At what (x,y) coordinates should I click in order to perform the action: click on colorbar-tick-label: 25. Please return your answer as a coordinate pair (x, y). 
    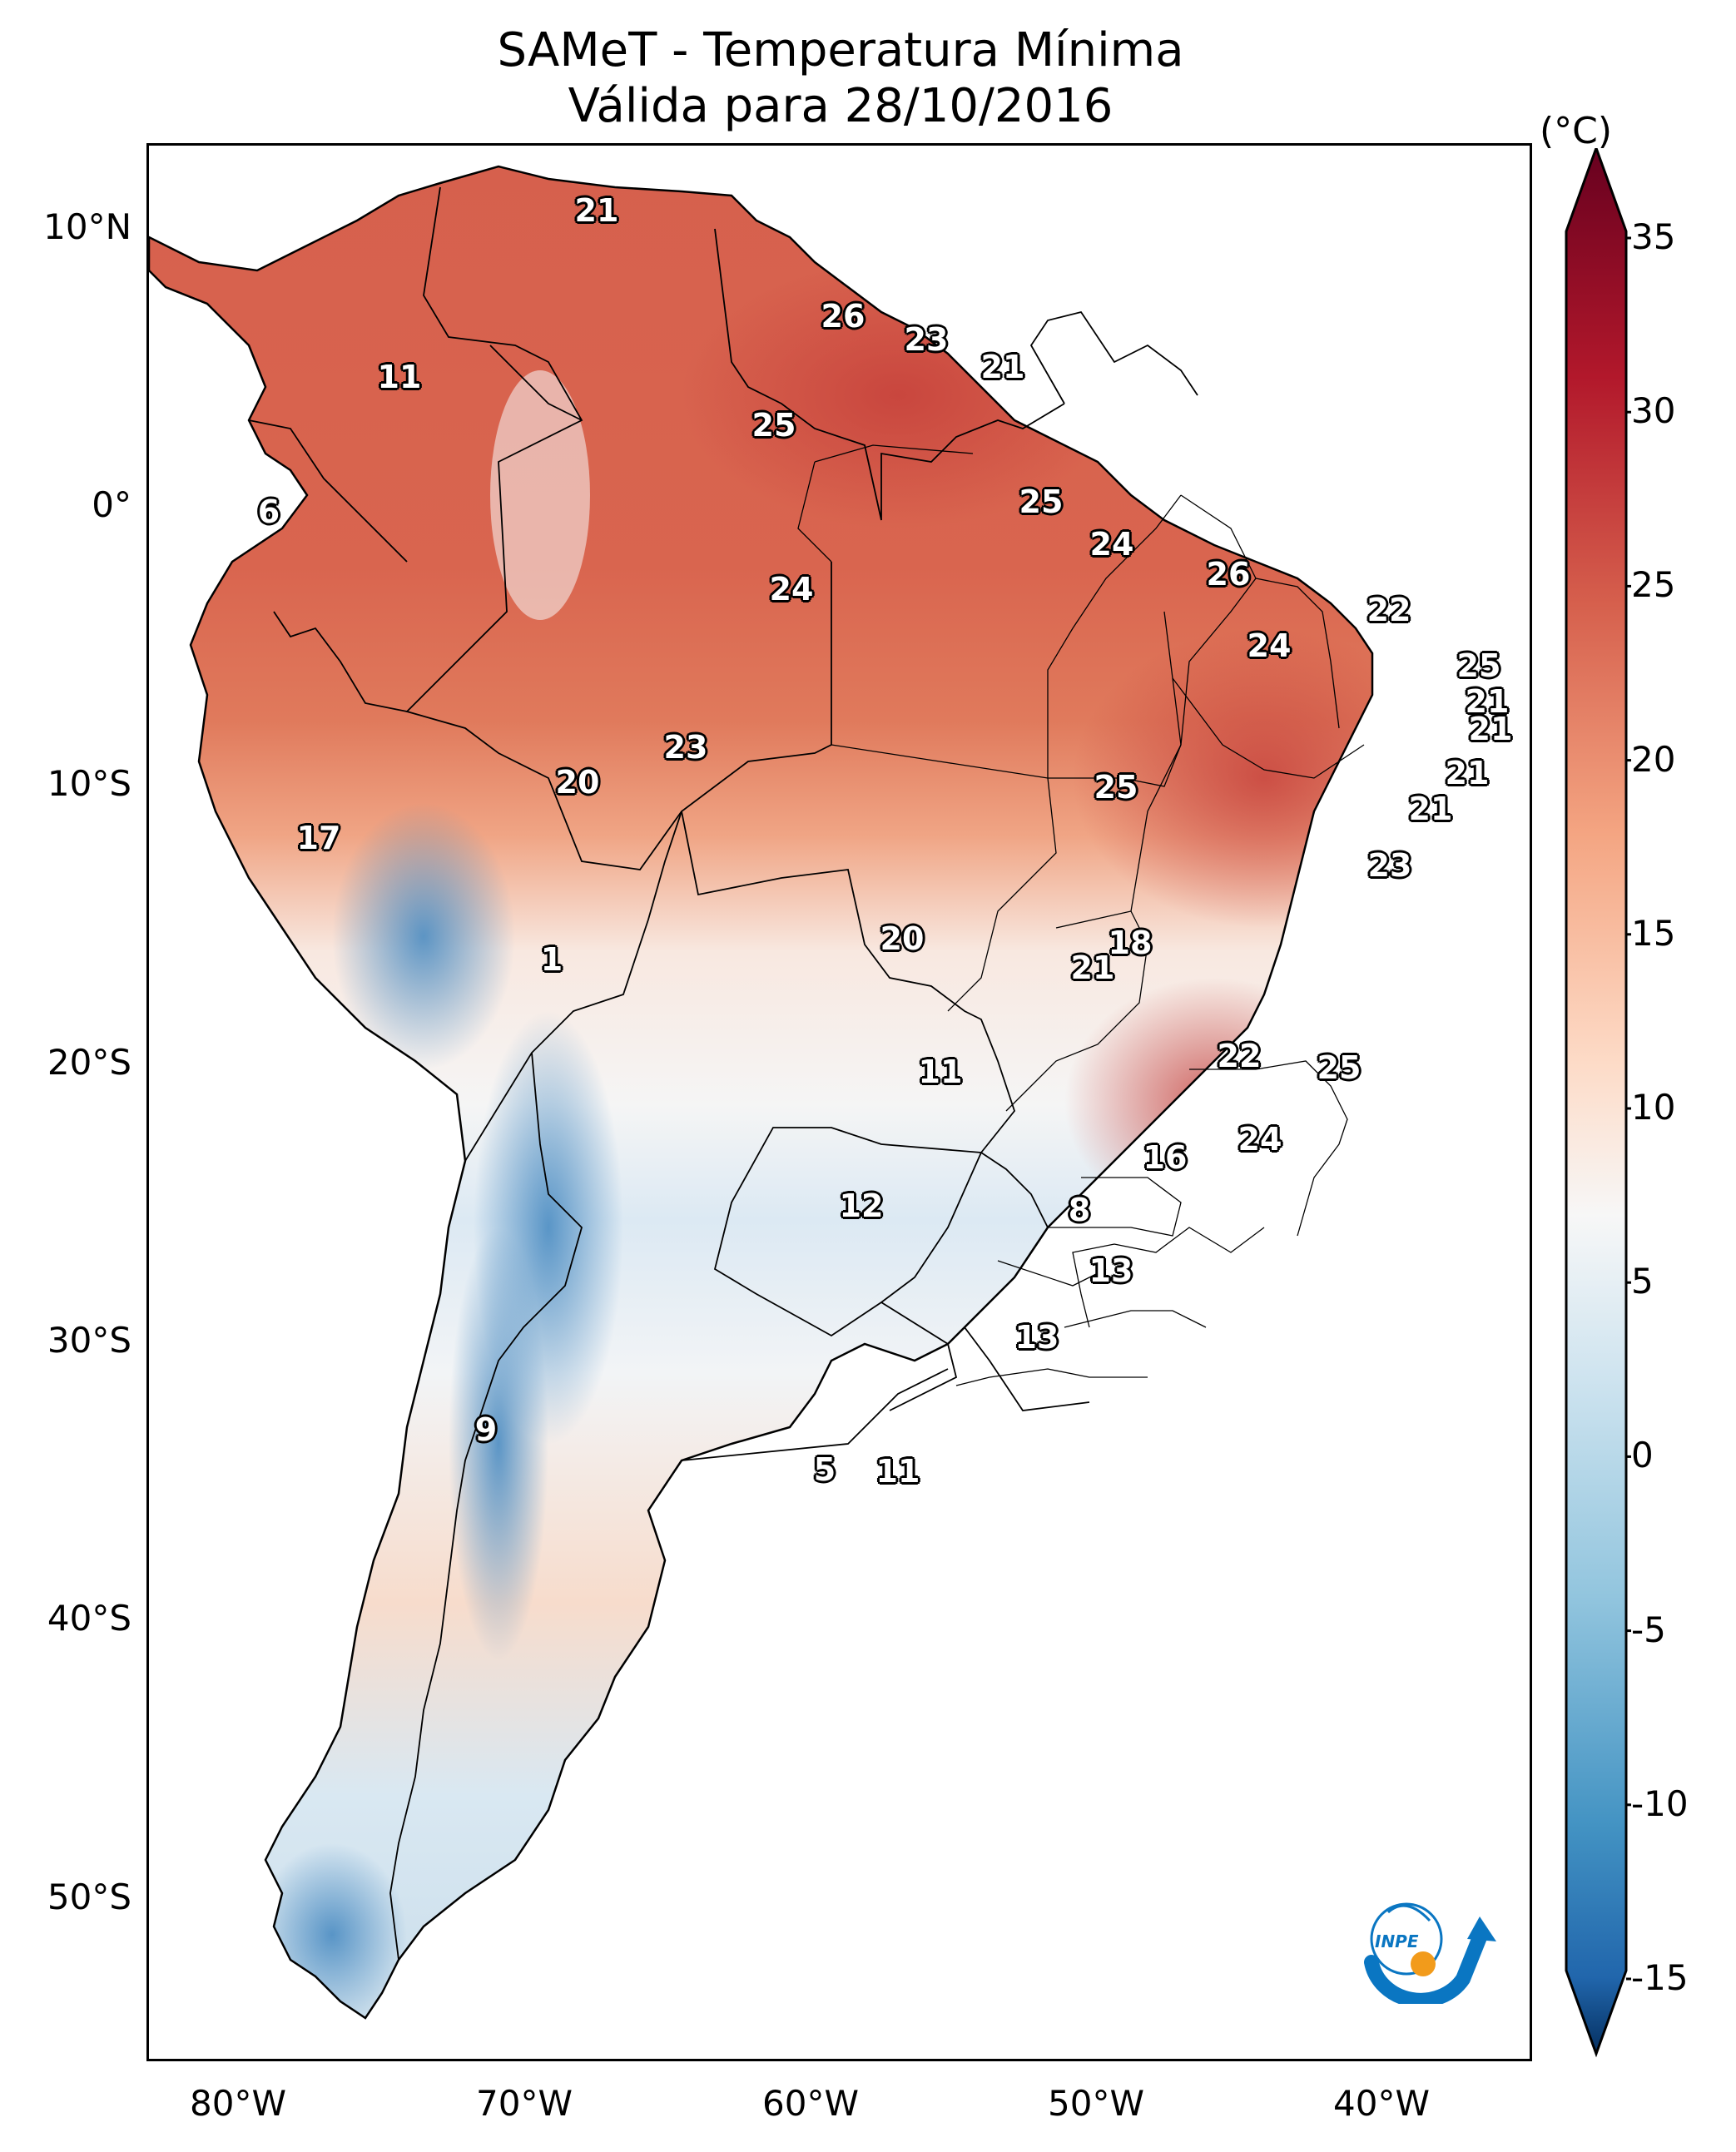
    Looking at the image, I should click on (1653, 585).